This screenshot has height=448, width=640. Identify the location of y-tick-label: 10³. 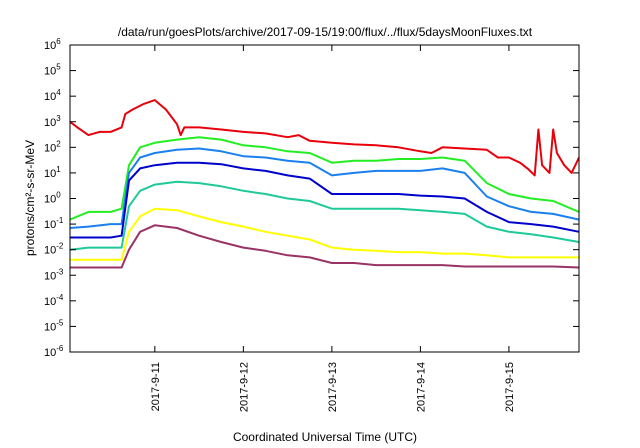
(52, 121).